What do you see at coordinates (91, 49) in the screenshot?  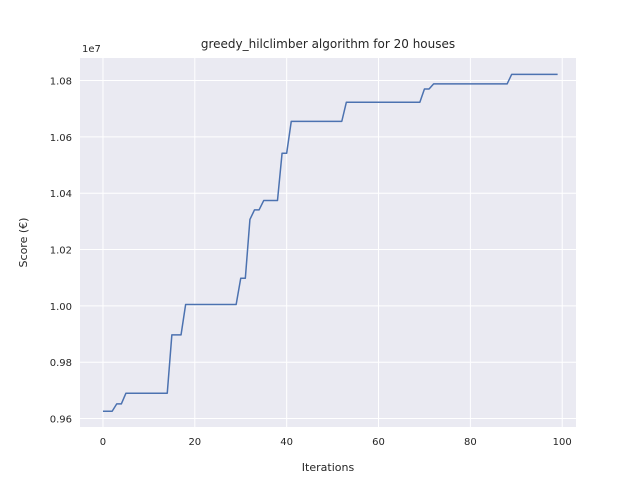 I see `y-axis-offset-text: 1e7` at bounding box center [91, 49].